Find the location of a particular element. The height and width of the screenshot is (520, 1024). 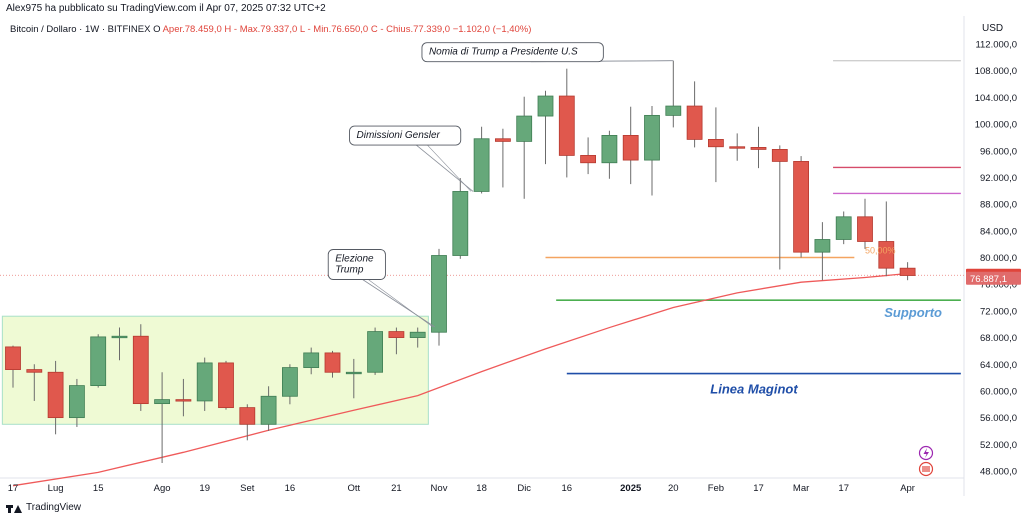

x-tick-label: 2025 is located at coordinates (631, 488).